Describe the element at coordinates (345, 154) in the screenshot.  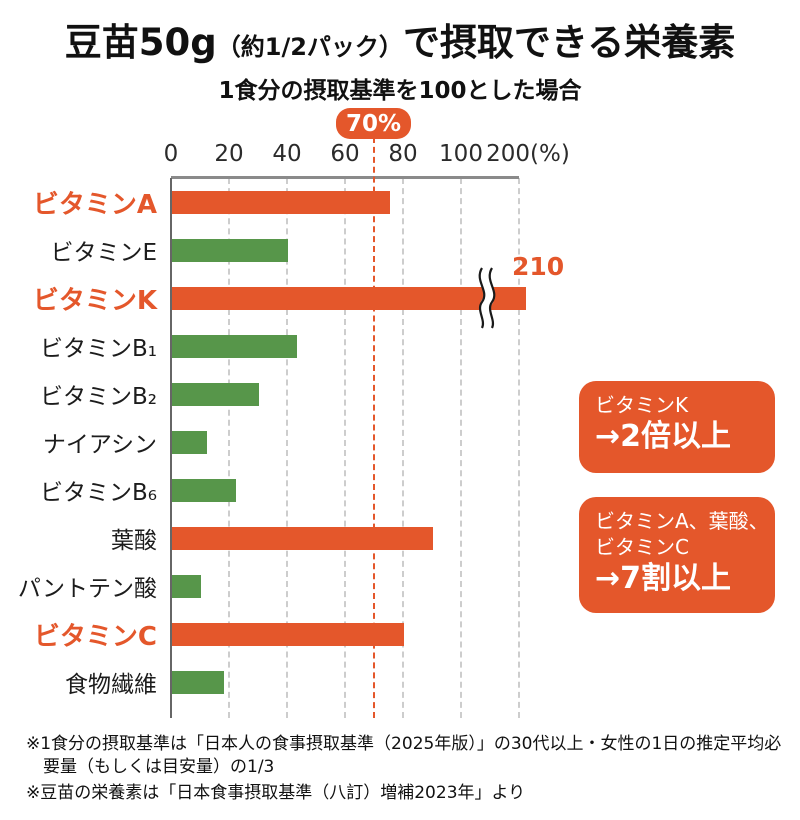
I see `x-axis-tick-60: 60` at that location.